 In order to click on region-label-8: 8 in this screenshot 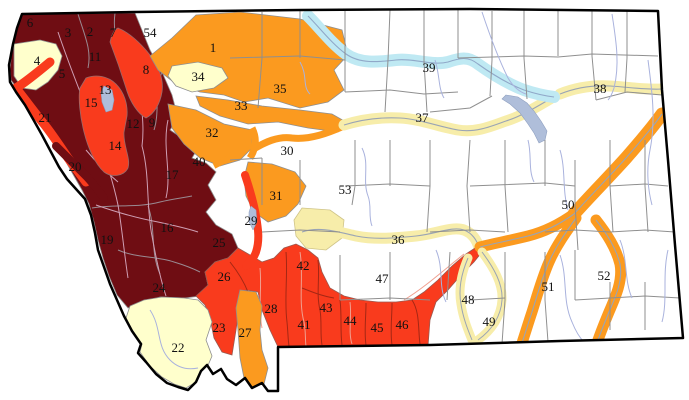, I will do `click(146, 69)`.